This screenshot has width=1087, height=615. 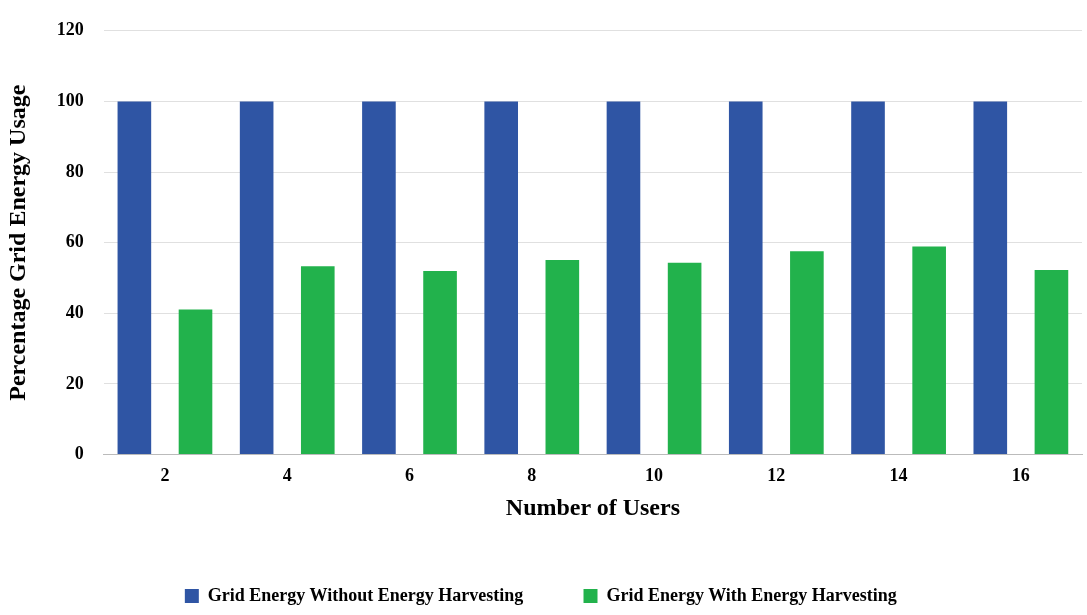 What do you see at coordinates (654, 475) in the screenshot?
I see `x-tick-label: 10` at bounding box center [654, 475].